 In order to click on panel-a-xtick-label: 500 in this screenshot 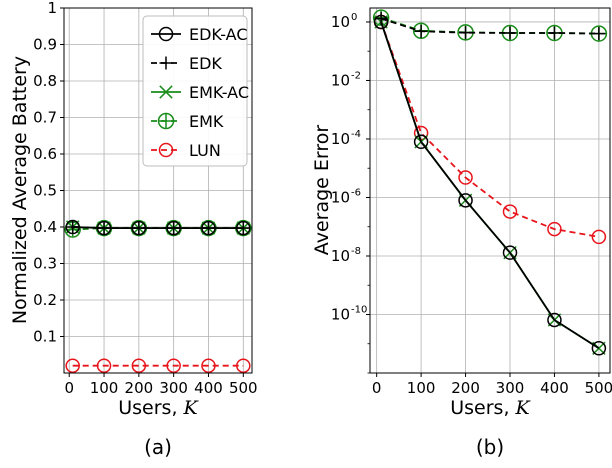, I will do `click(243, 388)`.